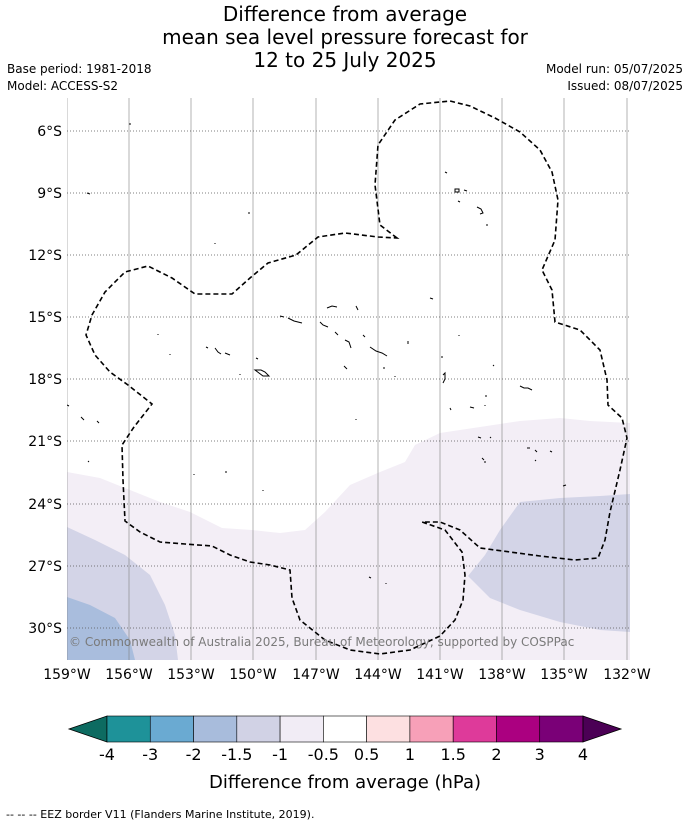 The height and width of the screenshot is (827, 690). Describe the element at coordinates (280, 754) in the screenshot. I see `colorbar-tick-label: -1` at that location.